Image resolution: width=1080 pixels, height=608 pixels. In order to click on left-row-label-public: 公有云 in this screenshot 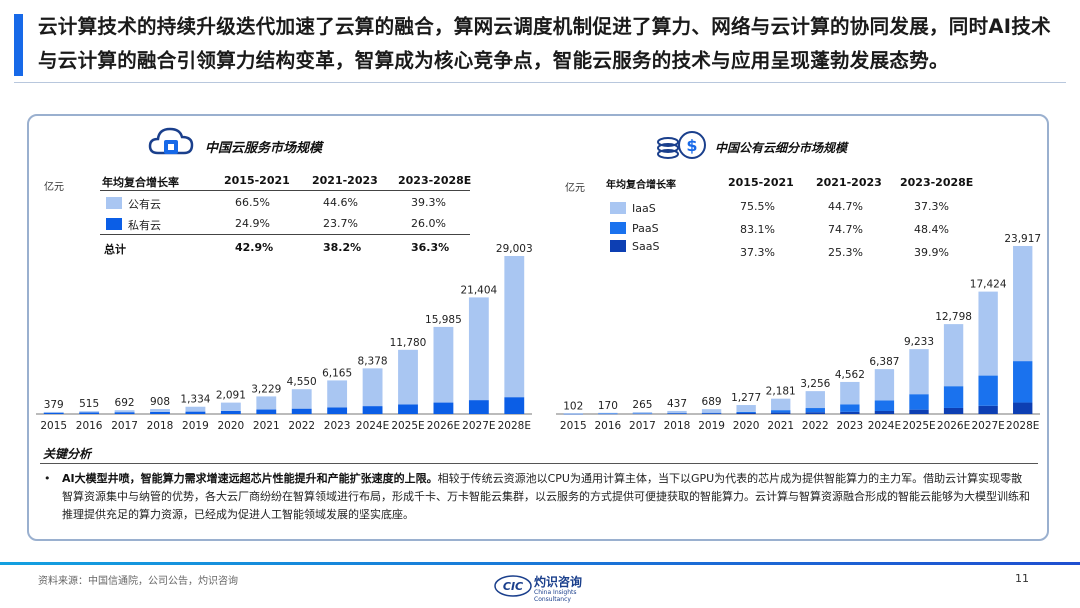, I will do `click(144, 204)`.